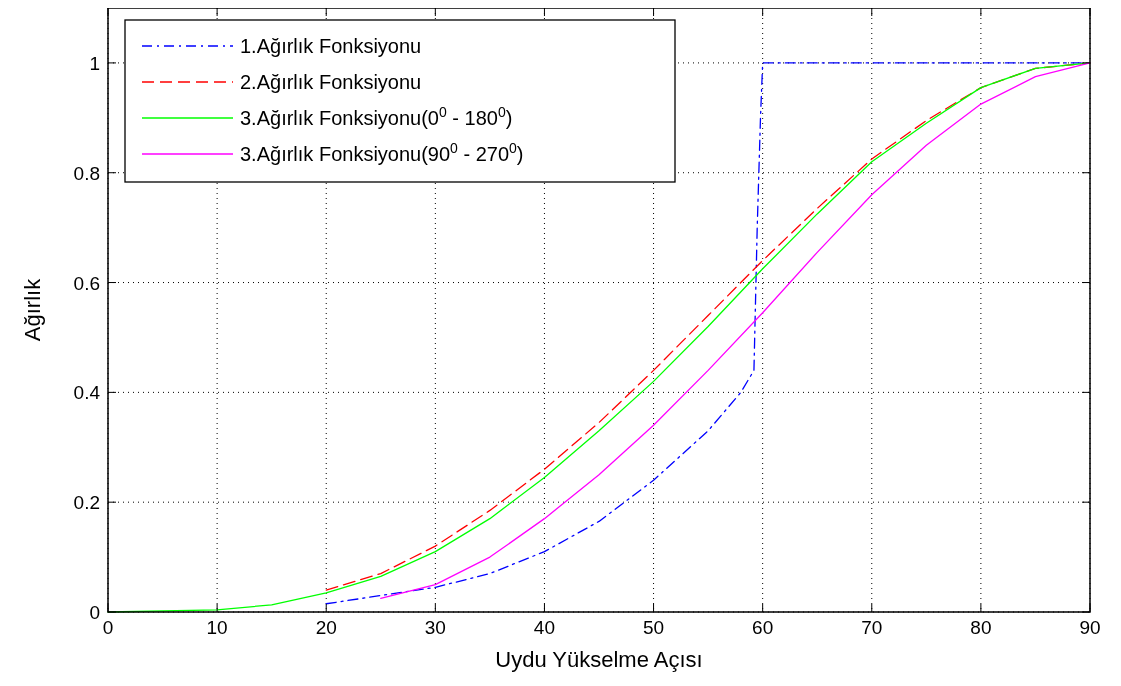  I want to click on y-tick-label: 0.2, so click(86, 503).